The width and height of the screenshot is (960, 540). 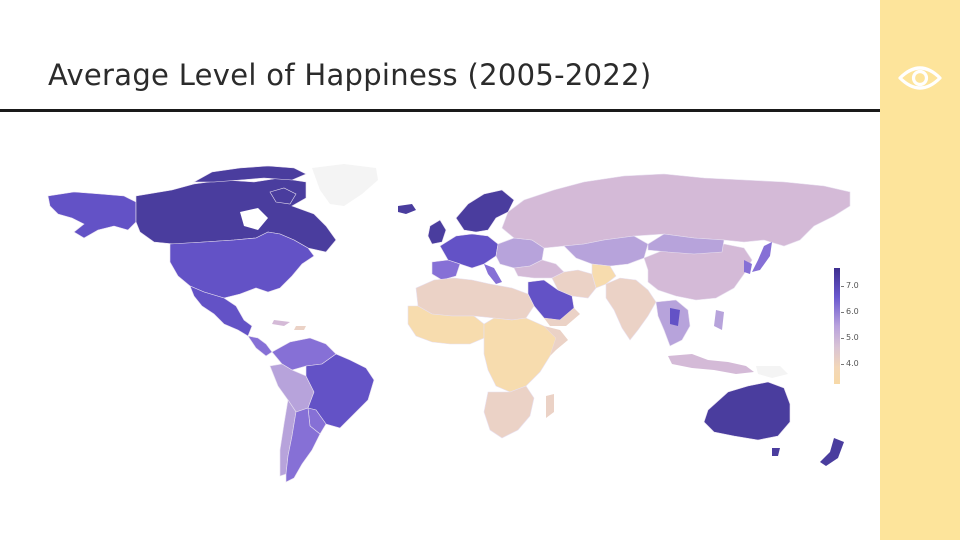 What do you see at coordinates (520, 355) in the screenshot?
I see `region-central-east-africa` at bounding box center [520, 355].